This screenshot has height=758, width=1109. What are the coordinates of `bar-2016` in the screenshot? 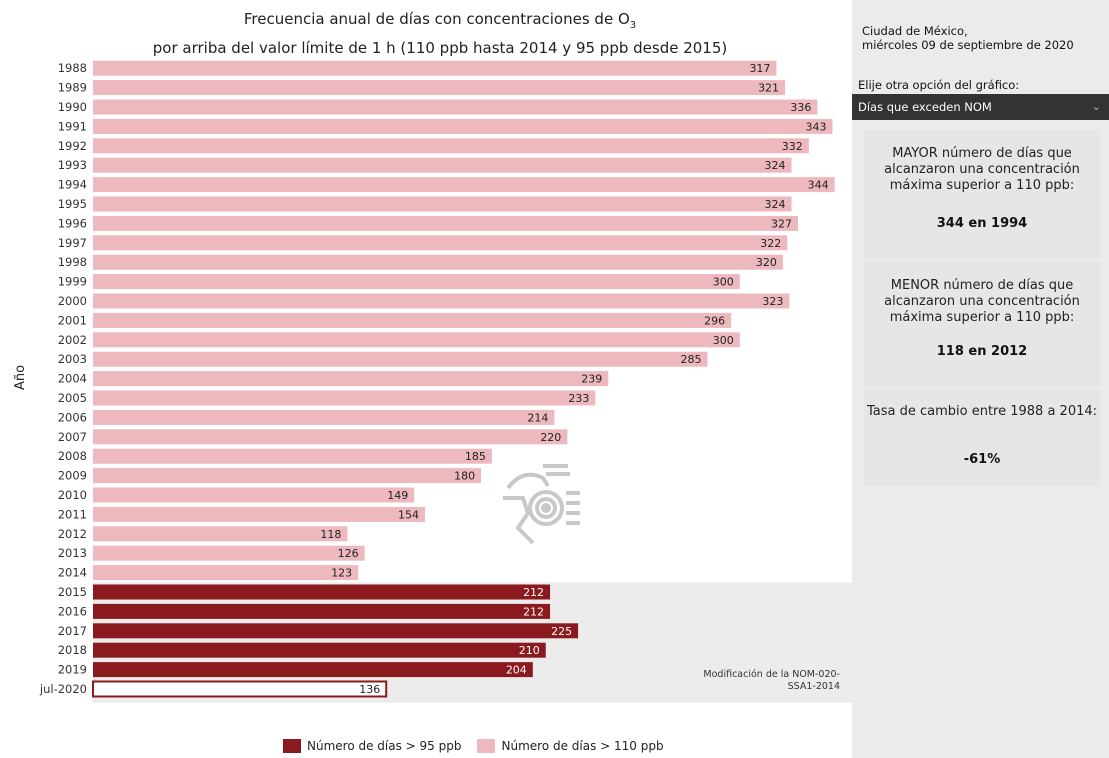 It's located at (322, 611).